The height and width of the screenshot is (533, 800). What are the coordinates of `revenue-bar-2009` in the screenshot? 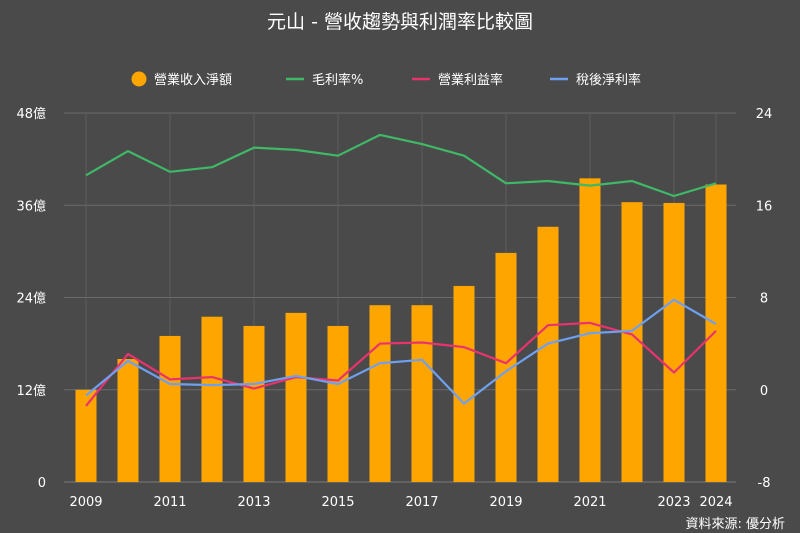 It's located at (86, 435).